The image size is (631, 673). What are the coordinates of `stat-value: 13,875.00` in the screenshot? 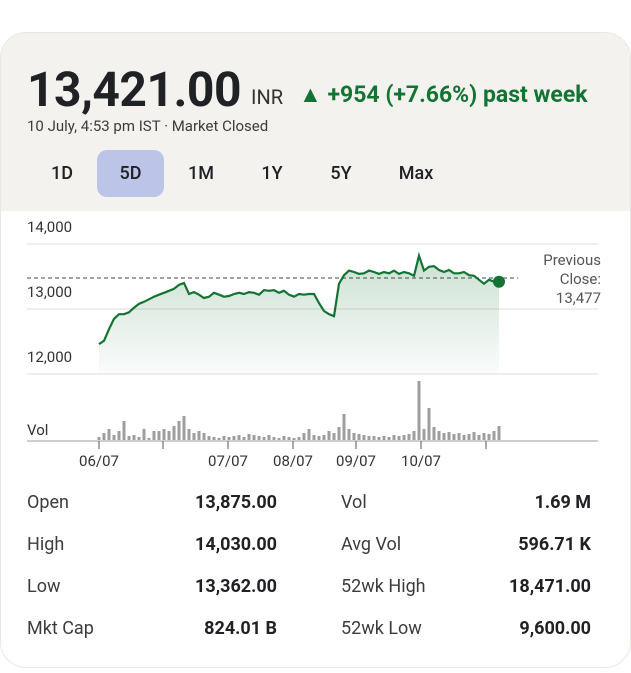 It's located at (236, 502).